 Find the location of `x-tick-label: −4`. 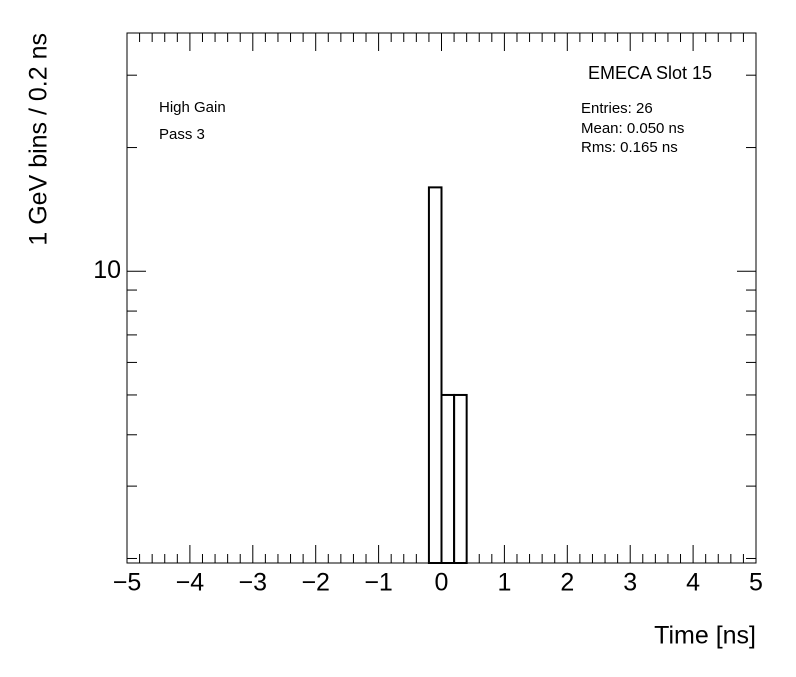

x-tick-label: −4 is located at coordinates (190, 583).